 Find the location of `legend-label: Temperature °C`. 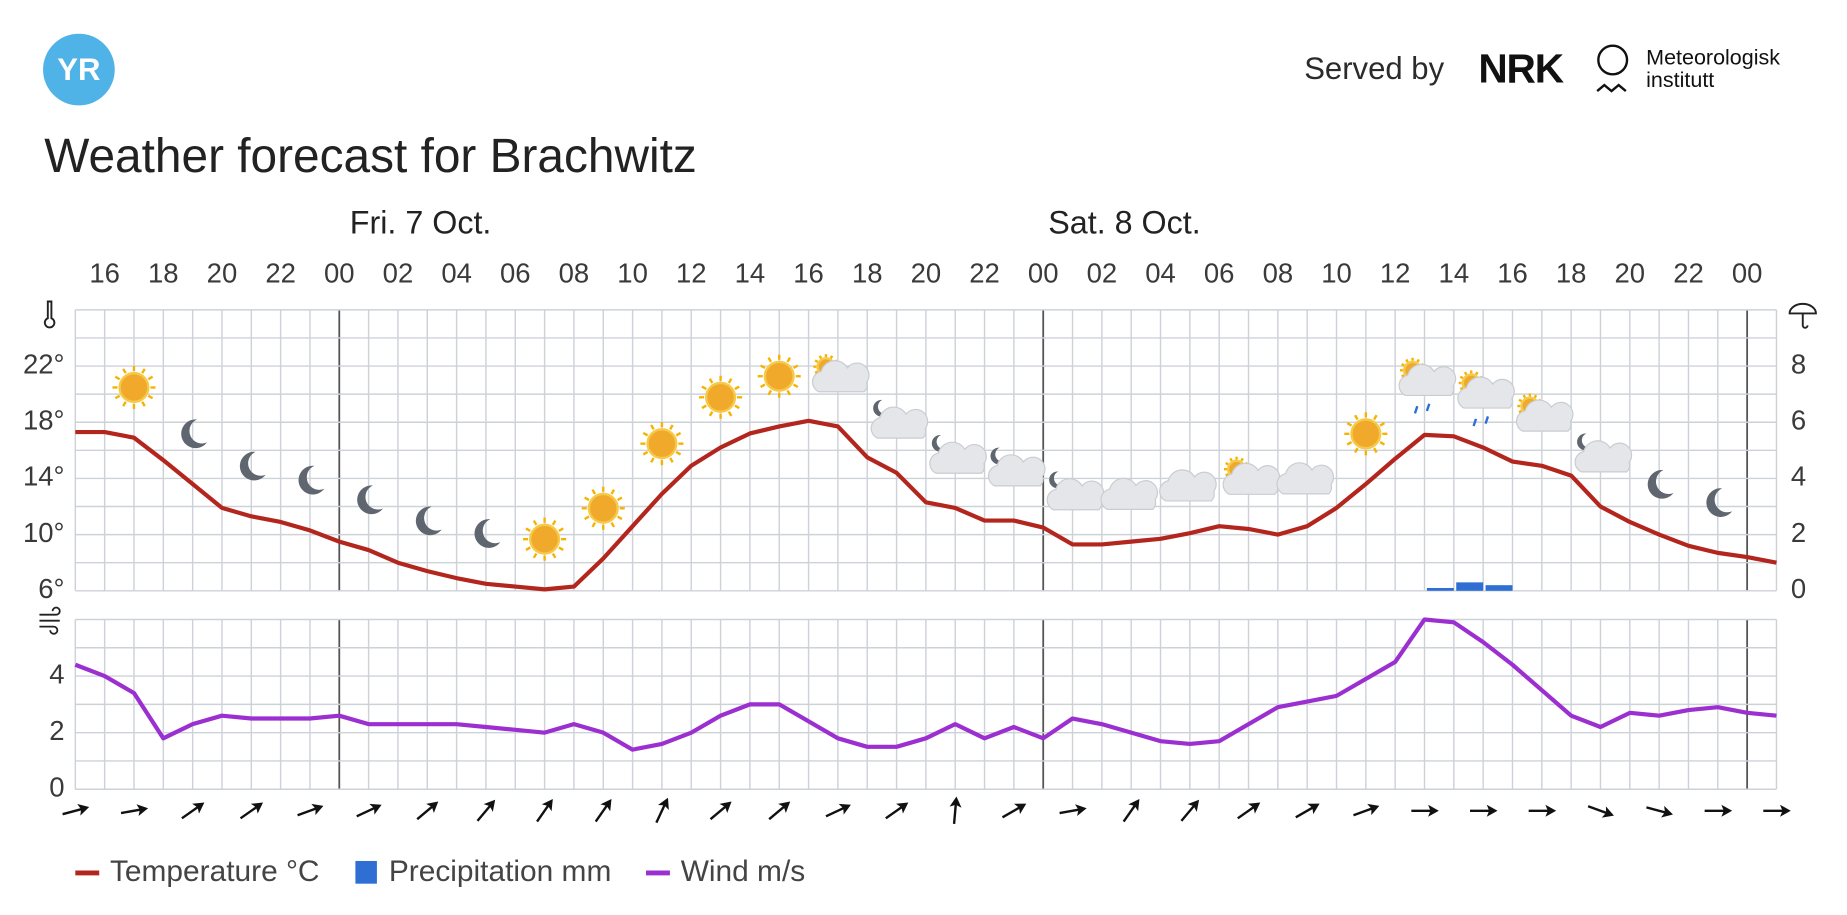

legend-label: Temperature °C is located at coordinates (215, 871).